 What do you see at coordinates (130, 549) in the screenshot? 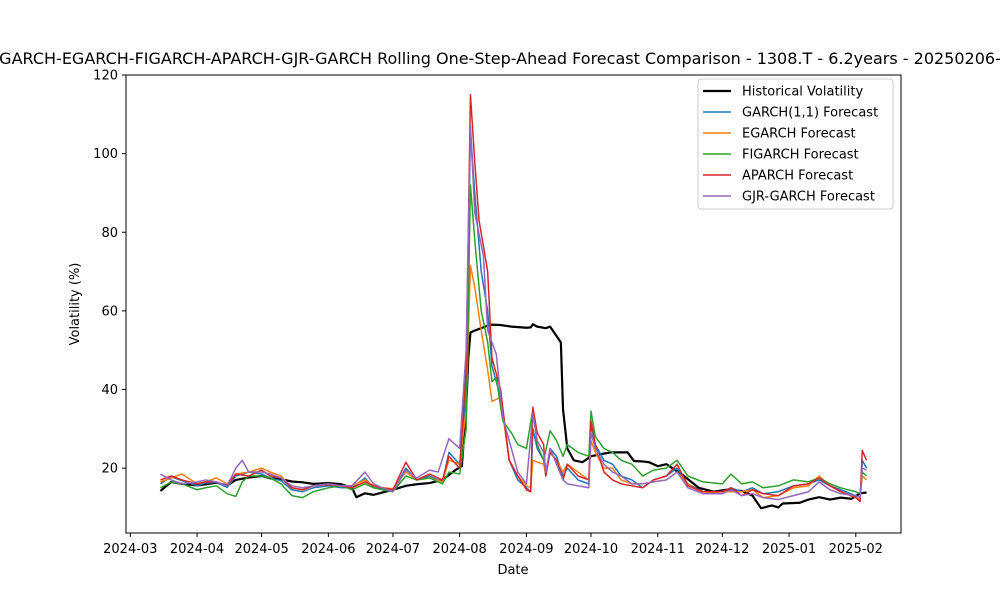
I see `x-tick-label: 2024-03` at bounding box center [130, 549].